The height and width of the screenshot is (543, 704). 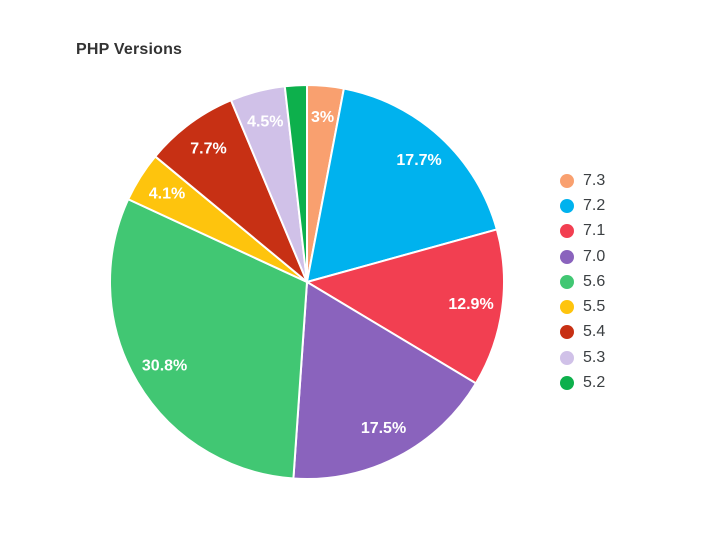 I want to click on pie-slice-5.4, so click(x=231, y=191).